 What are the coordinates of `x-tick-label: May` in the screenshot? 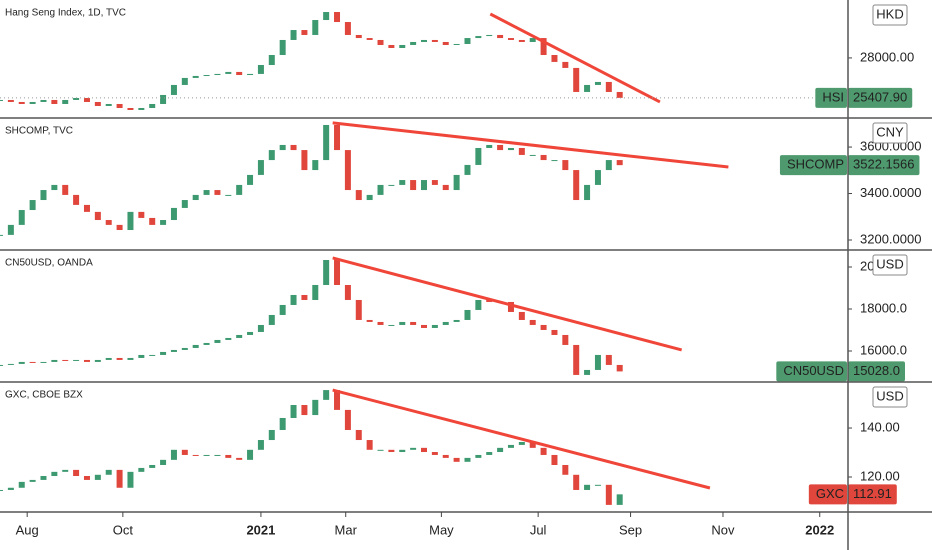 It's located at (441, 529).